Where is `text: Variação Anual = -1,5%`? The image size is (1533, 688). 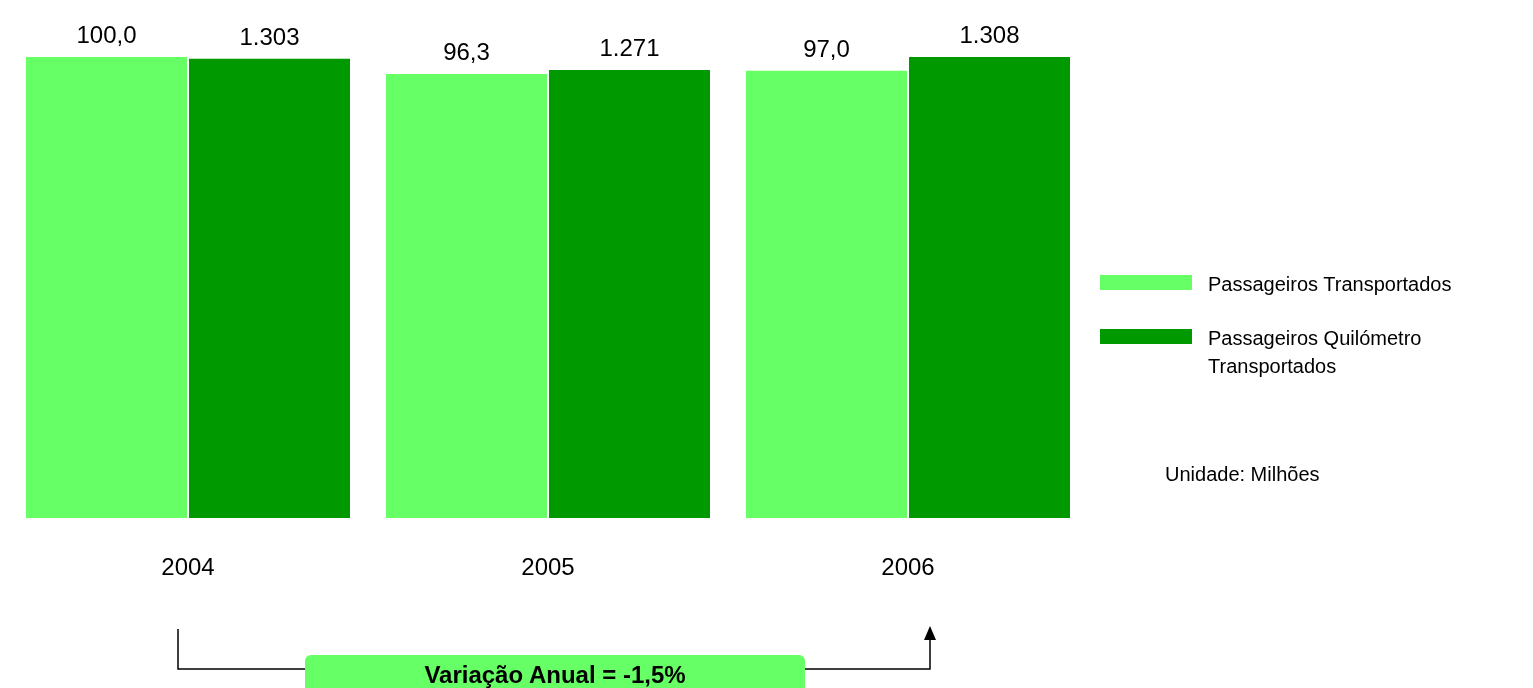 text: Variação Anual = -1,5% is located at coordinates (555, 671).